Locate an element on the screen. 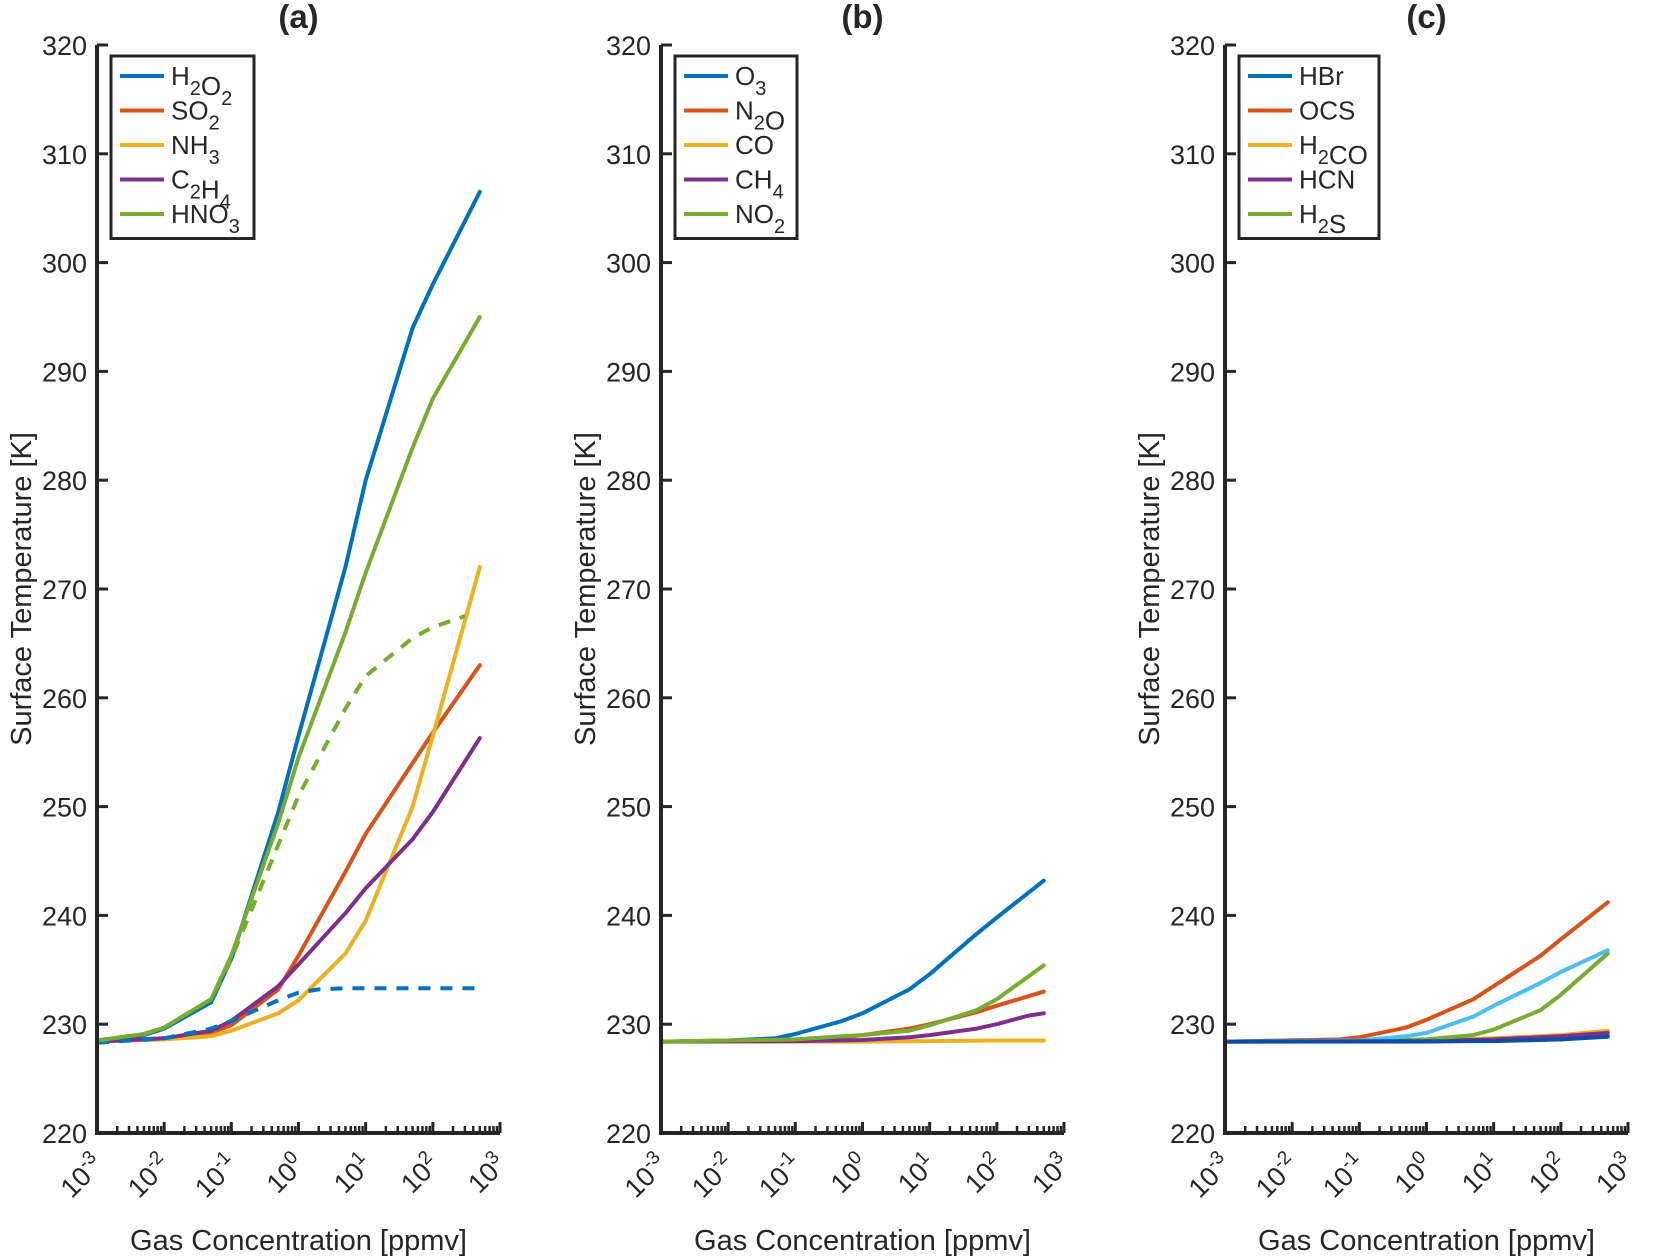 The height and width of the screenshot is (1259, 1661). series-line-nh3 is located at coordinates (288, 804).